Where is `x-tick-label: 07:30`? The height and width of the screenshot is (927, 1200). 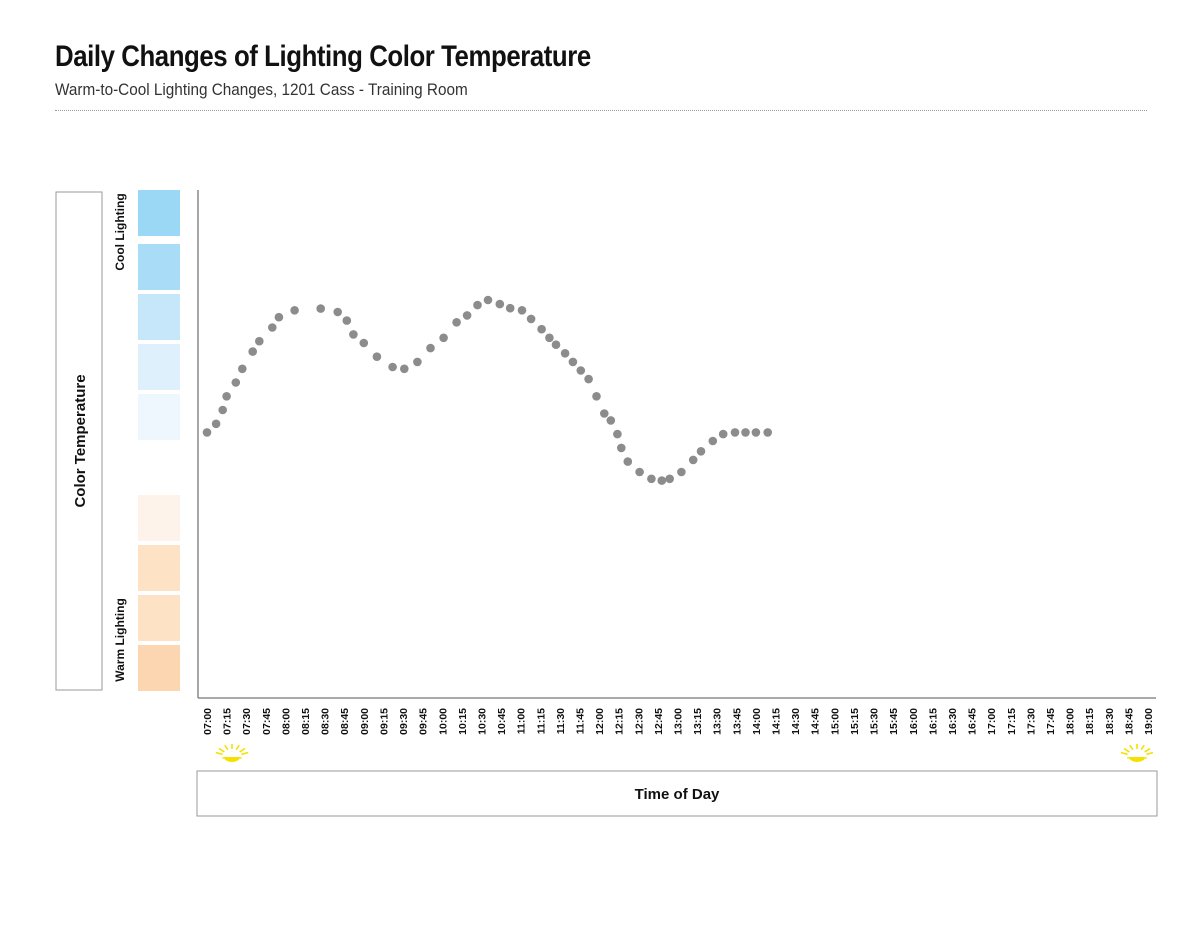
x-tick-label: 07:30 is located at coordinates (247, 721).